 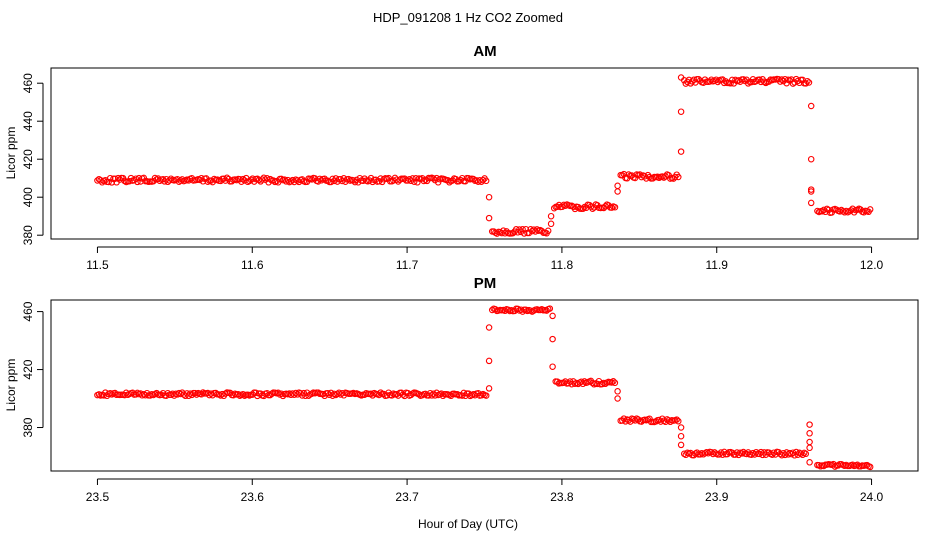 I want to click on am-x-tick-label: 11.8, so click(x=562, y=265).